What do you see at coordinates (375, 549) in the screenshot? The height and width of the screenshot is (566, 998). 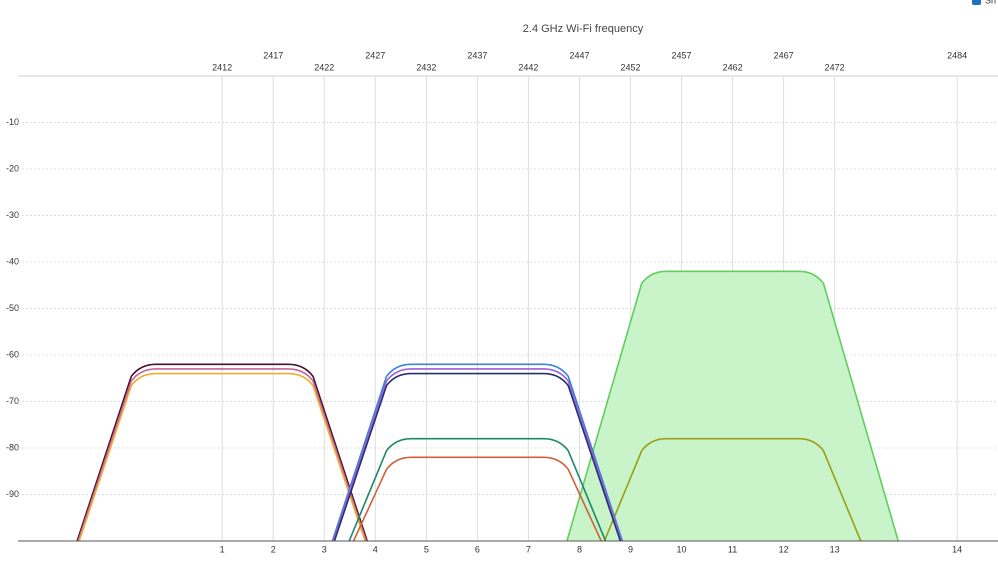 I see `channel-label: 4` at bounding box center [375, 549].